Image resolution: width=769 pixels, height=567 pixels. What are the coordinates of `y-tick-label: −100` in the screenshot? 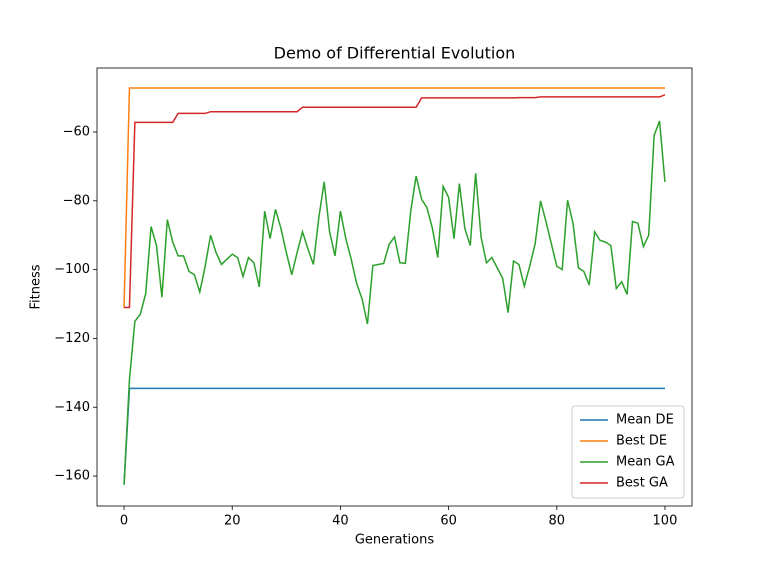 It's located at (72, 269).